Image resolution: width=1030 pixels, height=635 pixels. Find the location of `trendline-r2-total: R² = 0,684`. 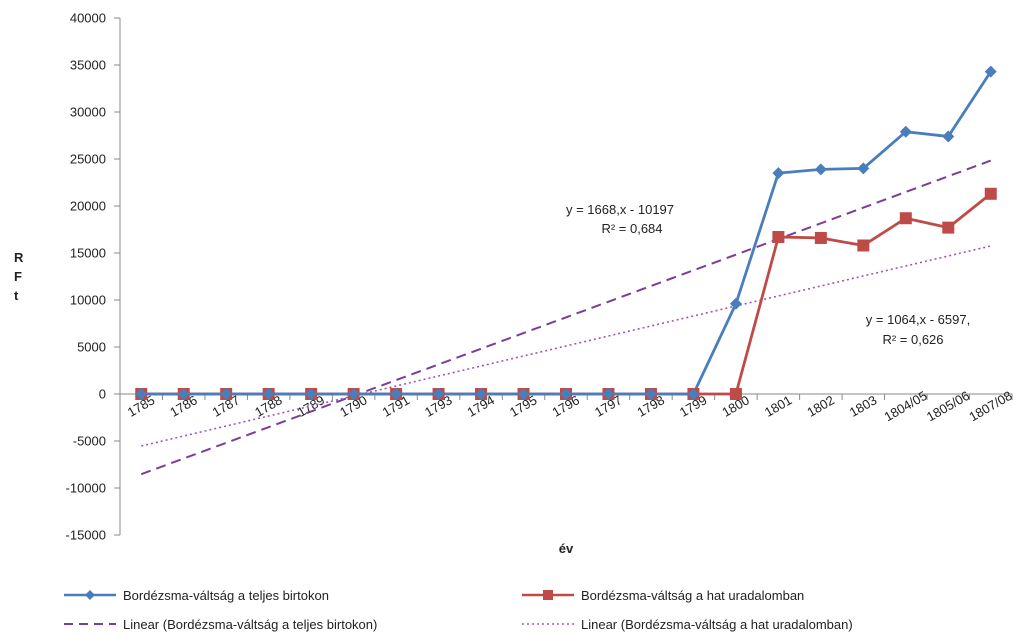

trendline-r2-total: R² = 0,684 is located at coordinates (631, 228).